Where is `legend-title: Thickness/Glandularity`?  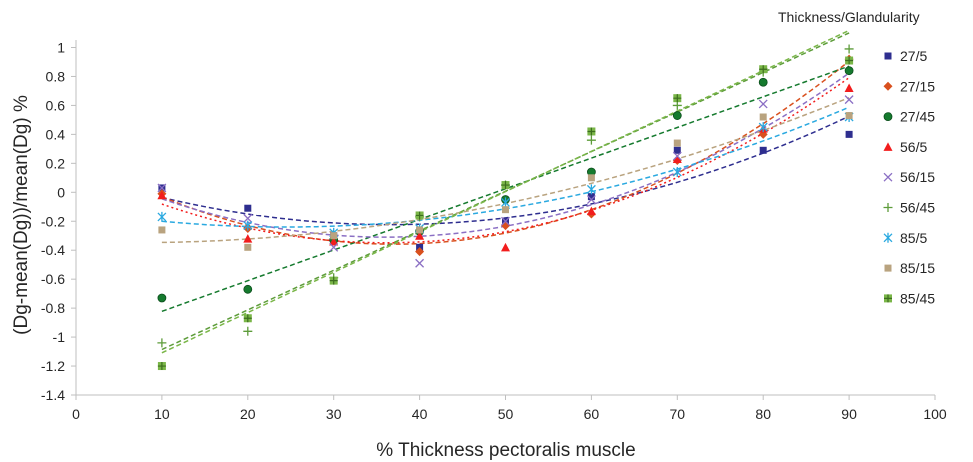 legend-title: Thickness/Glandularity is located at coordinates (849, 17).